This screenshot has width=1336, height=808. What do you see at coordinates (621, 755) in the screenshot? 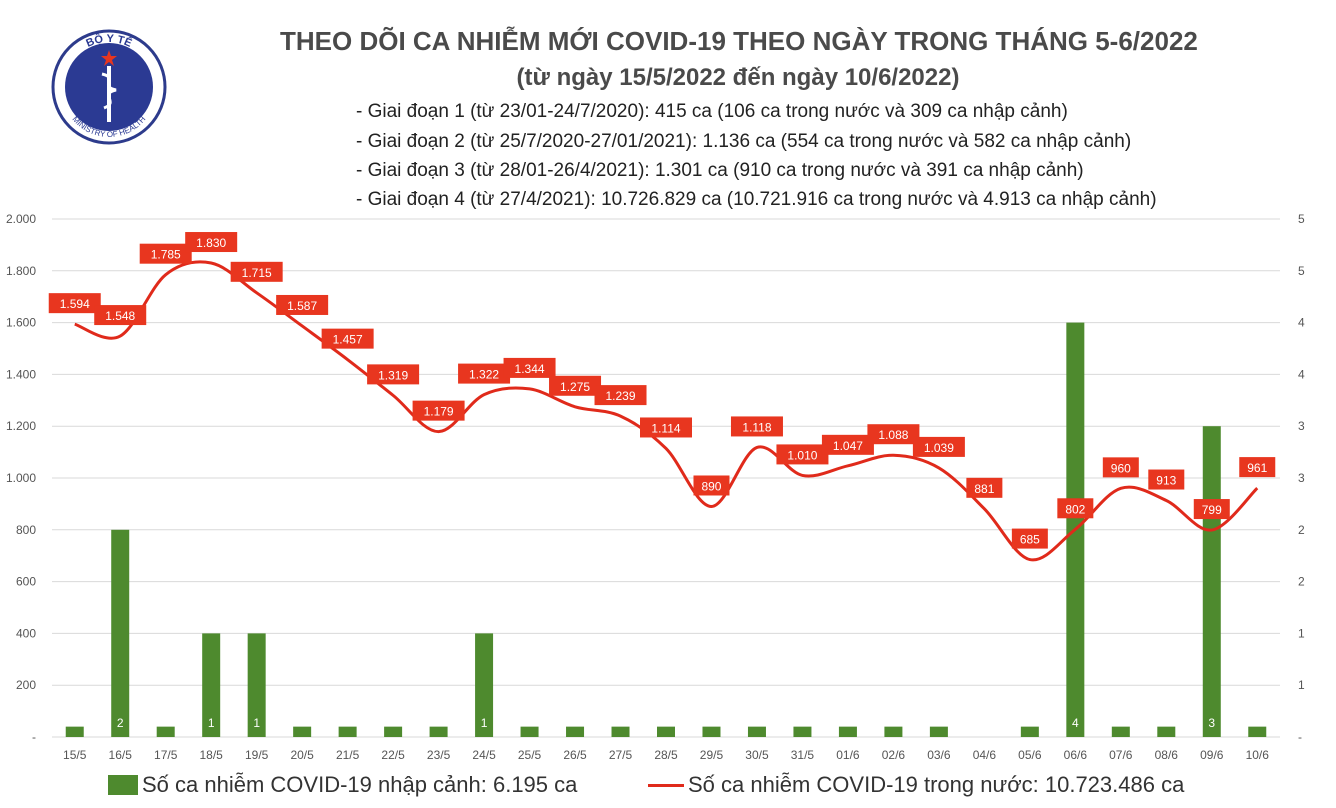
I see `x-tick-label: 27/5` at bounding box center [621, 755].